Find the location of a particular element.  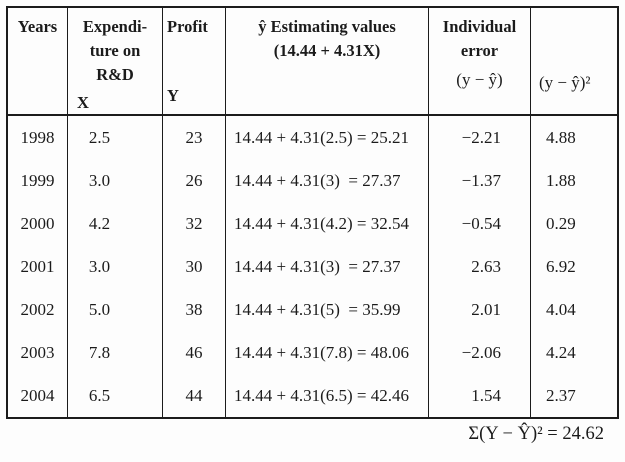

error-value: 2.01 is located at coordinates (486, 309).